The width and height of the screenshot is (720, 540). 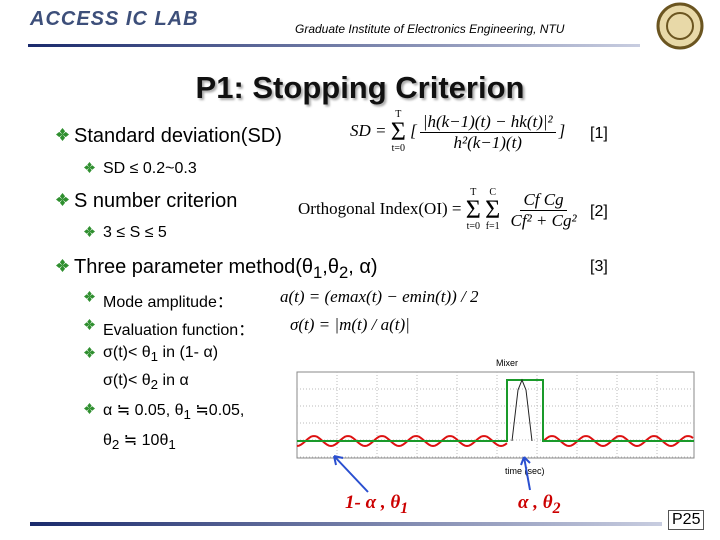 I want to click on formula-part: SD =, so click(x=368, y=130).